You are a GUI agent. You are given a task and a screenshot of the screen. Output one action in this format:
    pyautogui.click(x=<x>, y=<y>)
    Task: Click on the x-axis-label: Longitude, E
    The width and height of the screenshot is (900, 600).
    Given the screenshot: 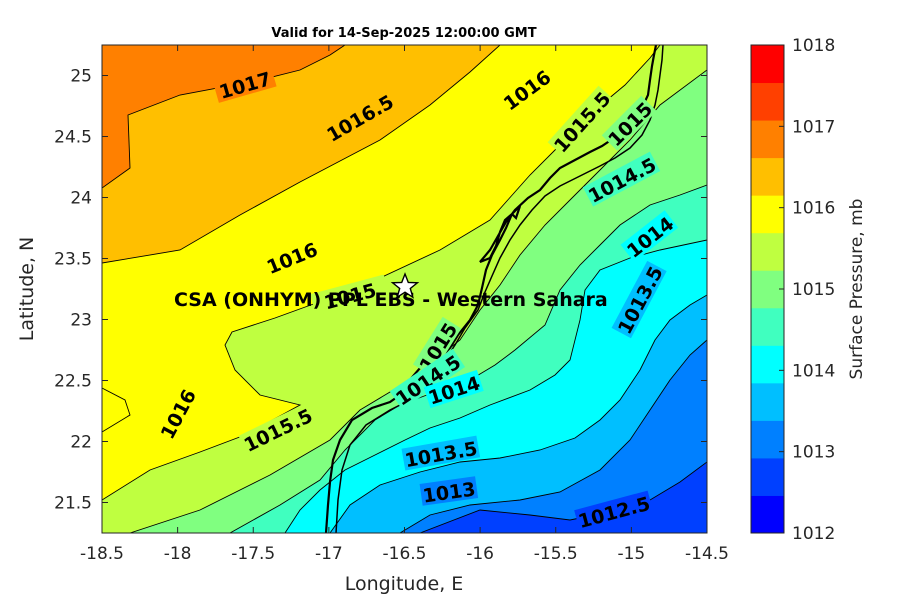 What is the action you would take?
    pyautogui.click(x=404, y=584)
    